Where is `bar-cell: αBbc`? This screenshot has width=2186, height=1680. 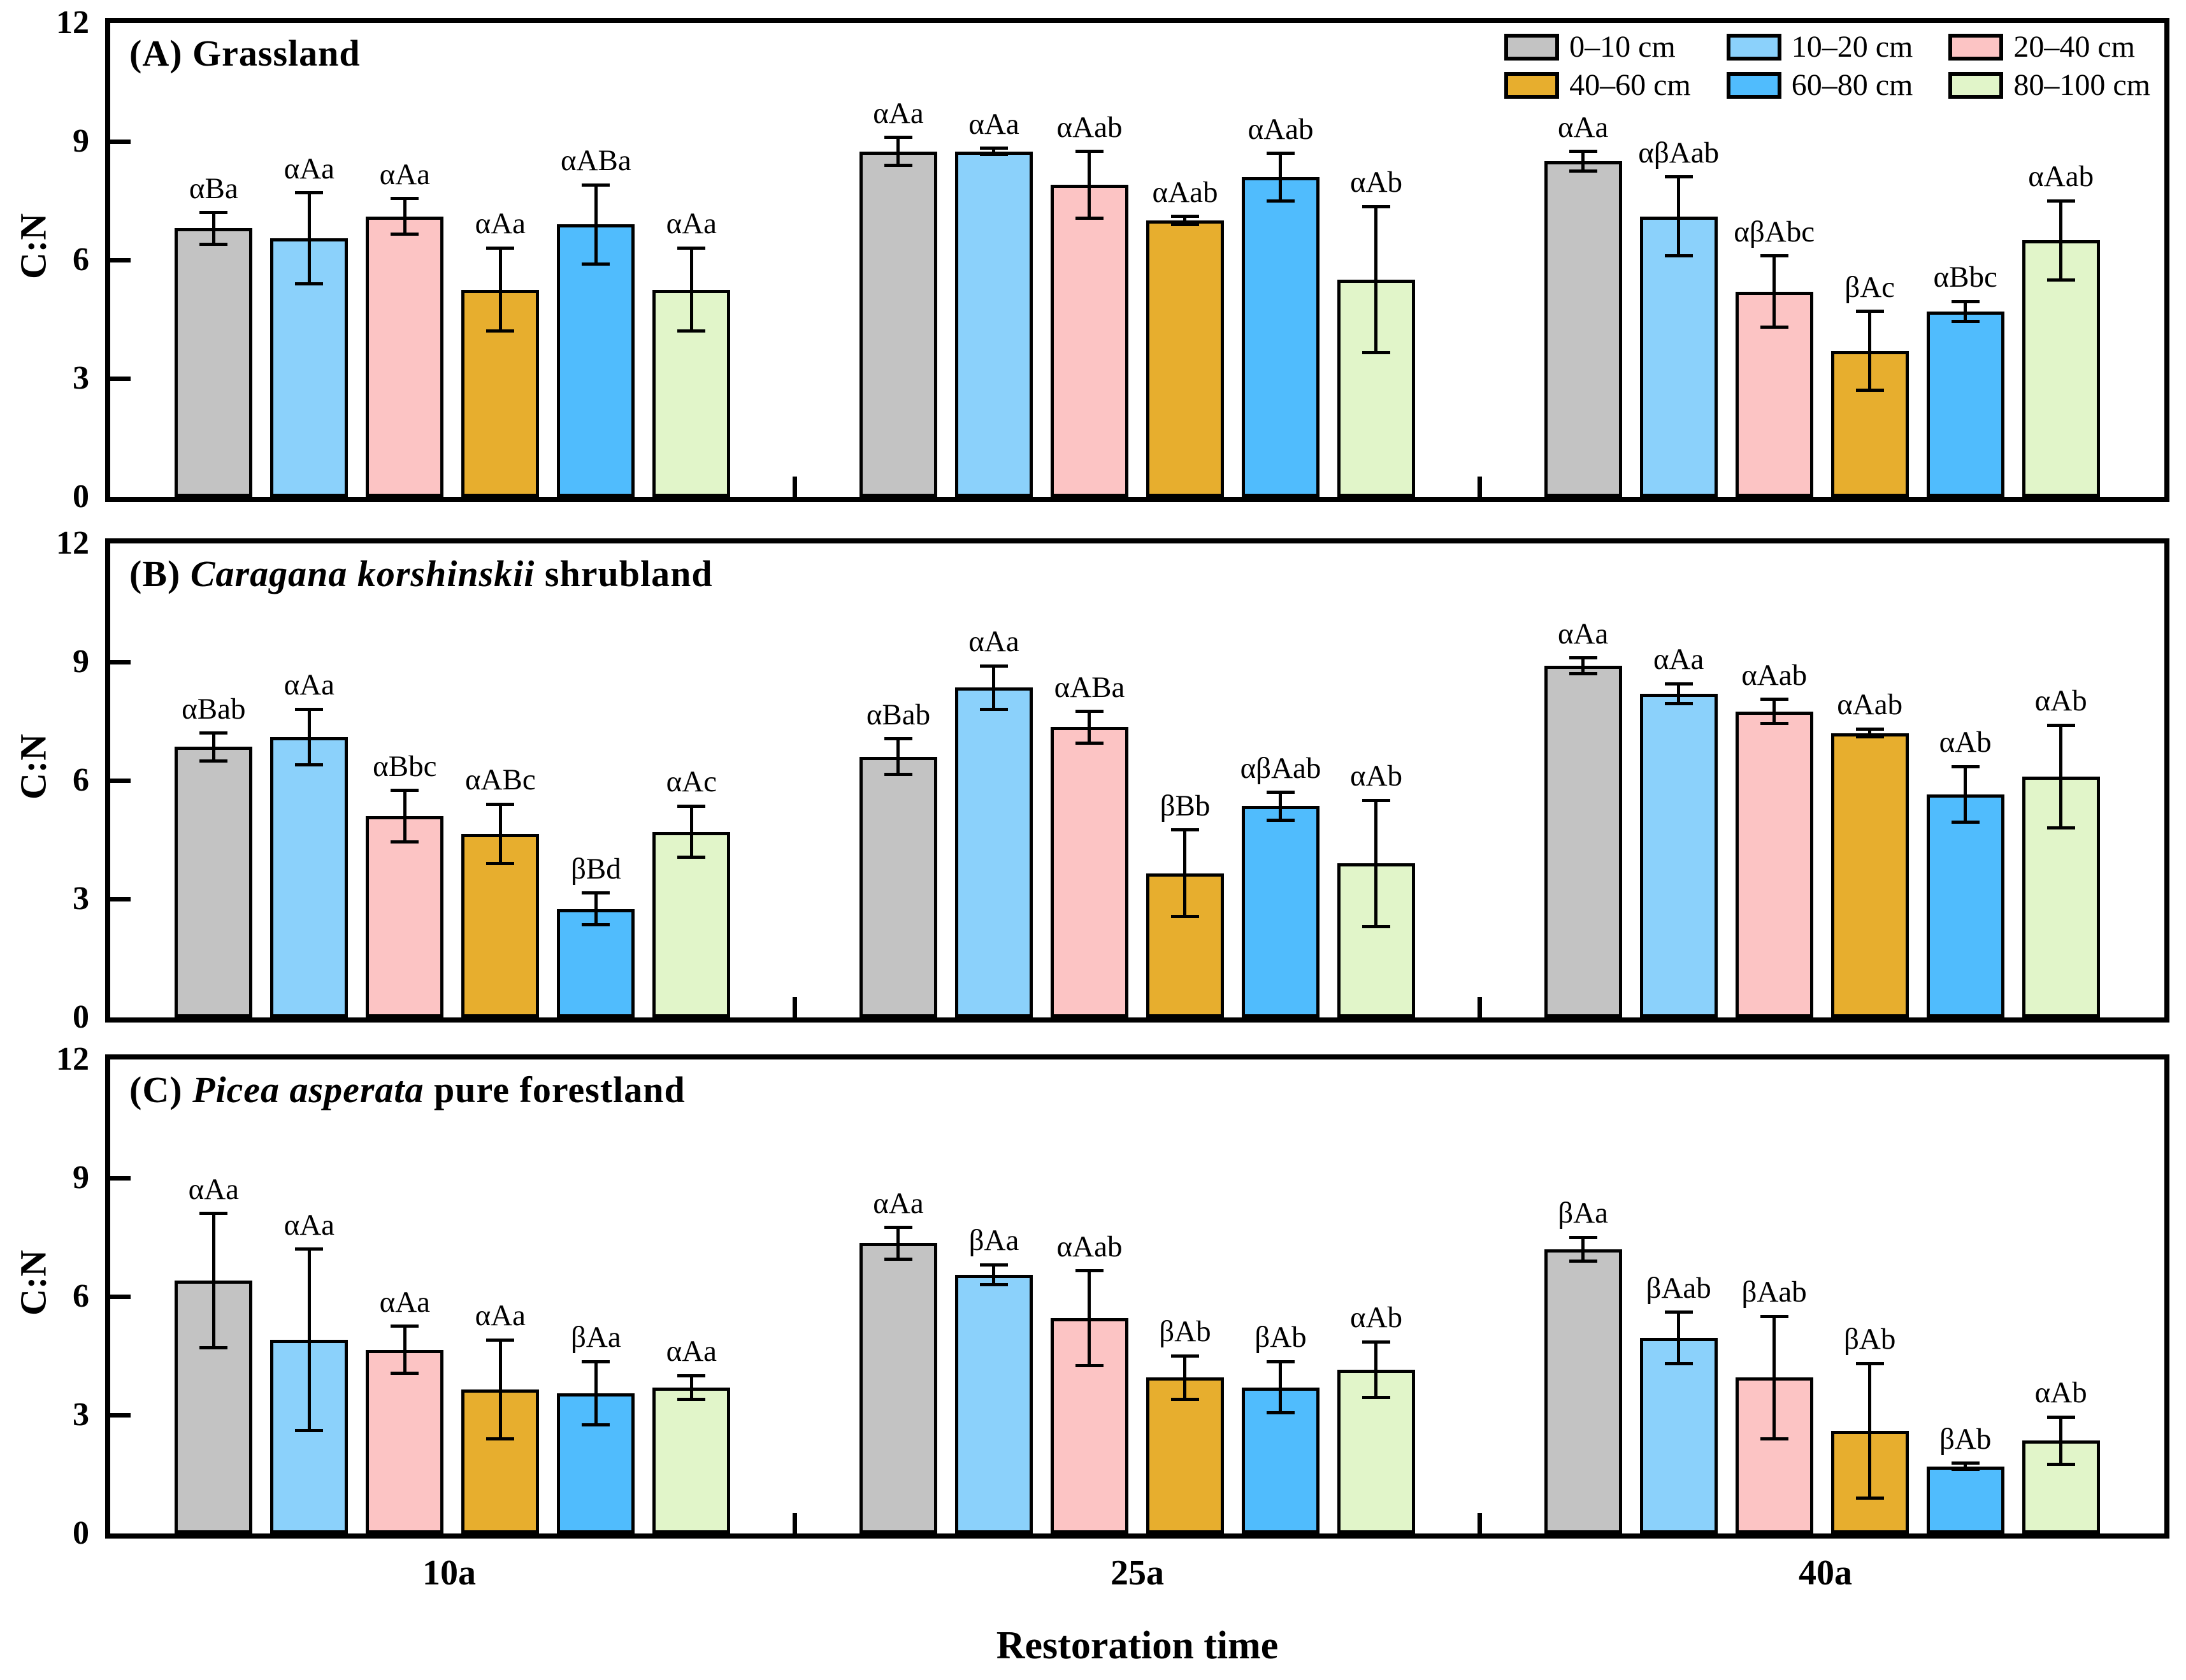
bar-cell: αBbc is located at coordinates (1965, 260).